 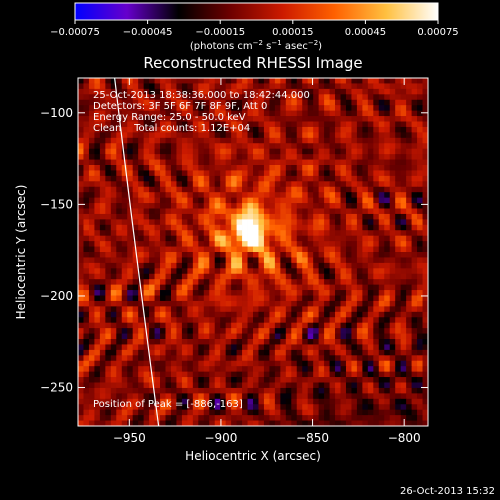 I want to click on solar-limb-curve, so click(x=137, y=252).